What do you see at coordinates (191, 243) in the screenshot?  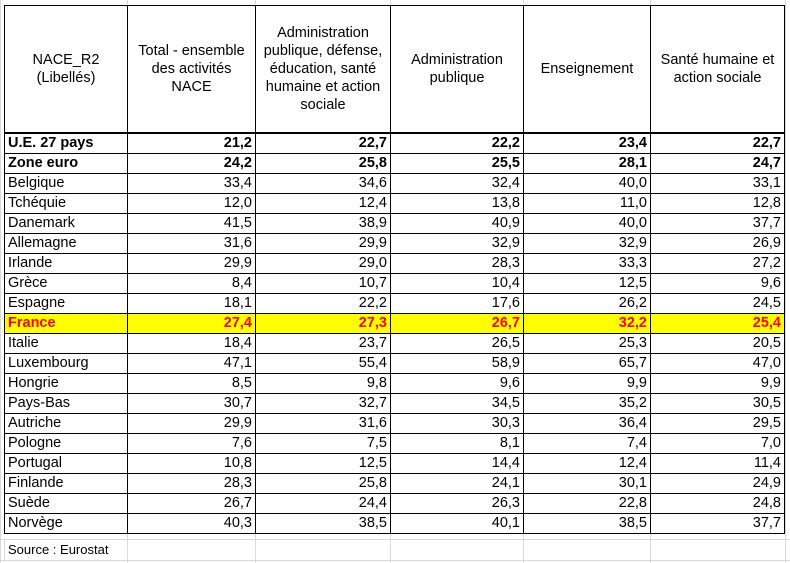 I see `value-cell: 31,6` at bounding box center [191, 243].